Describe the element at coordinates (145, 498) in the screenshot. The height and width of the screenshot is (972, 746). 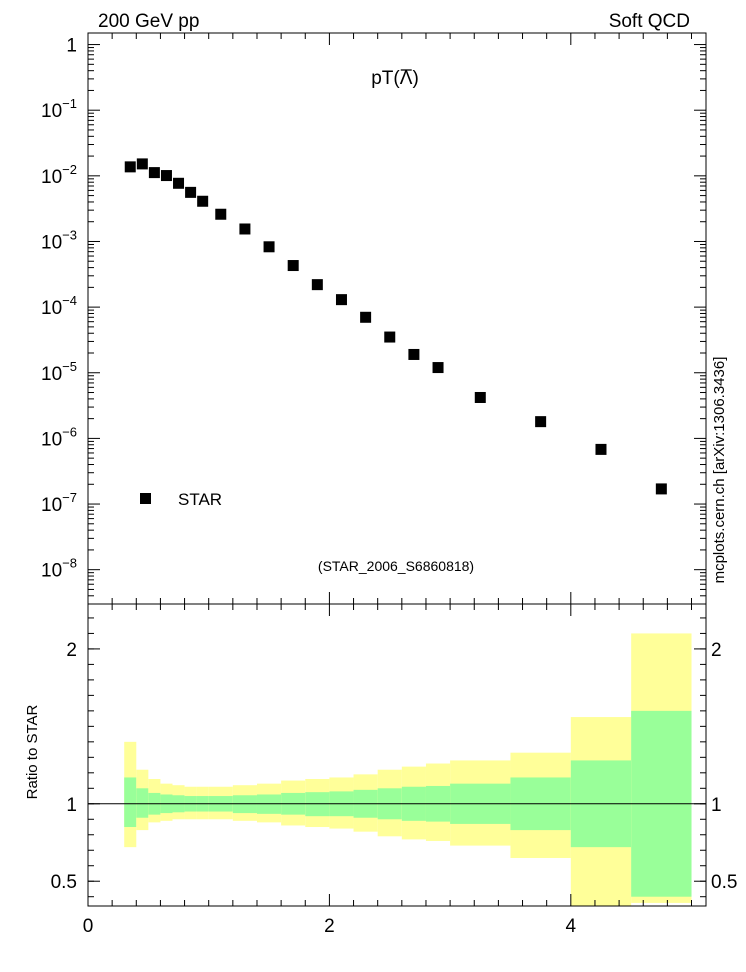
I see `legend-marker` at that location.